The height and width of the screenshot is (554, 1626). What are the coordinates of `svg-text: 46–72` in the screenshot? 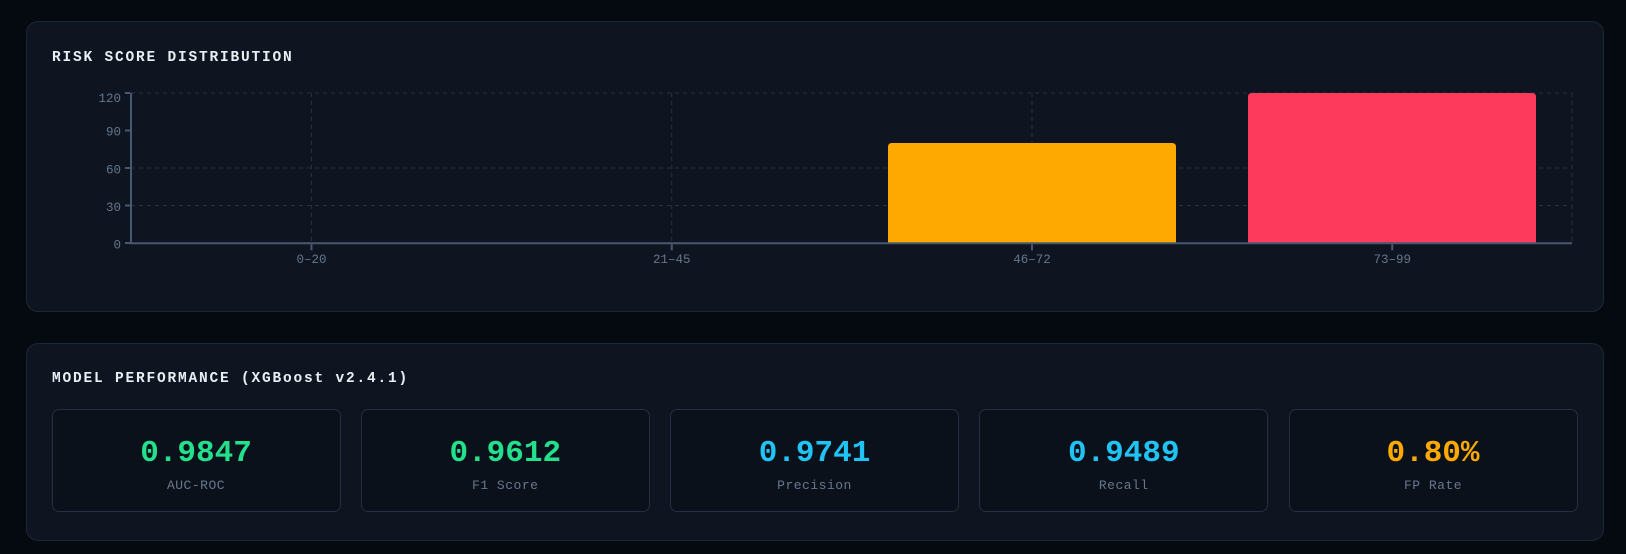 It's located at (1032, 260).